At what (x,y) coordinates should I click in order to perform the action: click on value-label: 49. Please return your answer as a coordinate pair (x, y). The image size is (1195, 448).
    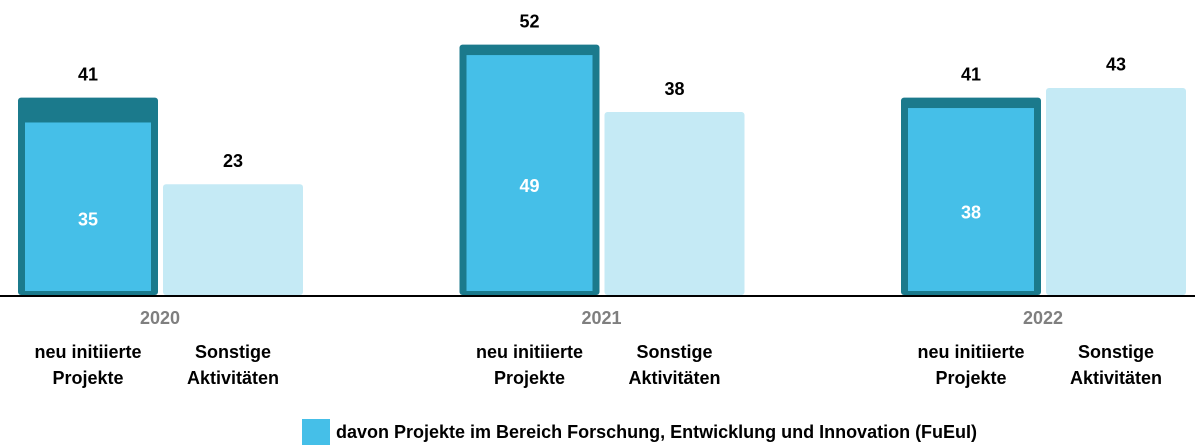
    Looking at the image, I should click on (529, 186).